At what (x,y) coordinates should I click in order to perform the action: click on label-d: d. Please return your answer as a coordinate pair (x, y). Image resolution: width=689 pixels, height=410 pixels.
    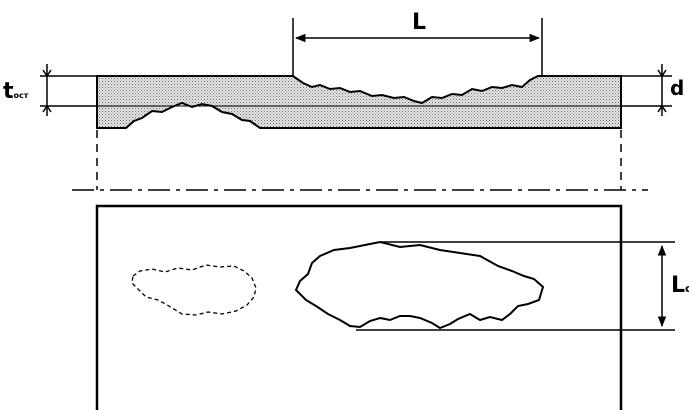
    Looking at the image, I should click on (677, 88).